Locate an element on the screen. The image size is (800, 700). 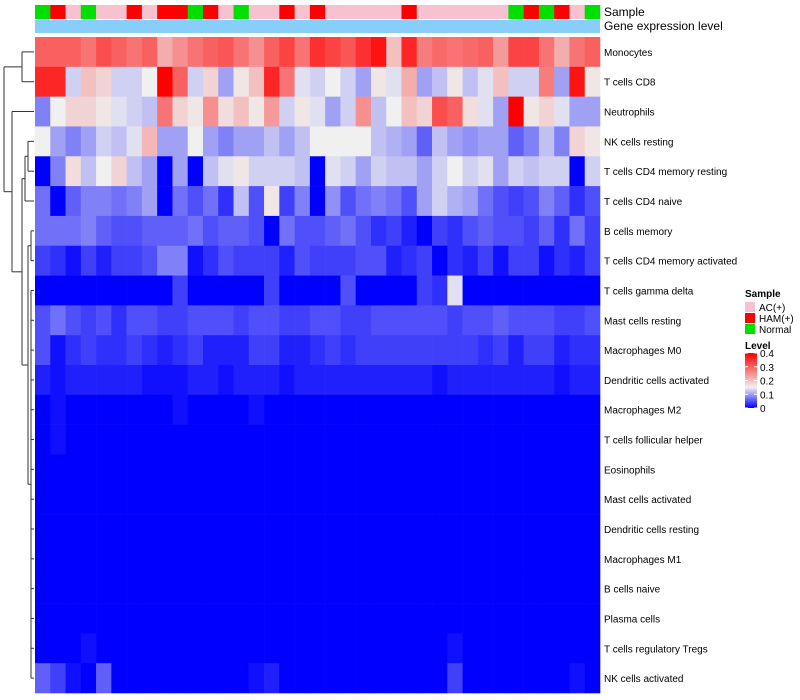
level-tick-label: 0 is located at coordinates (763, 409).